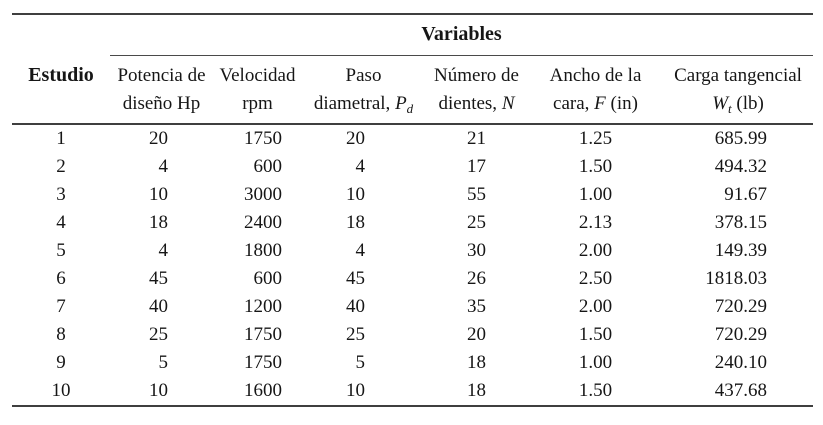 This screenshot has width=823, height=425. What do you see at coordinates (595, 138) in the screenshot?
I see `table-cell: 1.25` at bounding box center [595, 138].